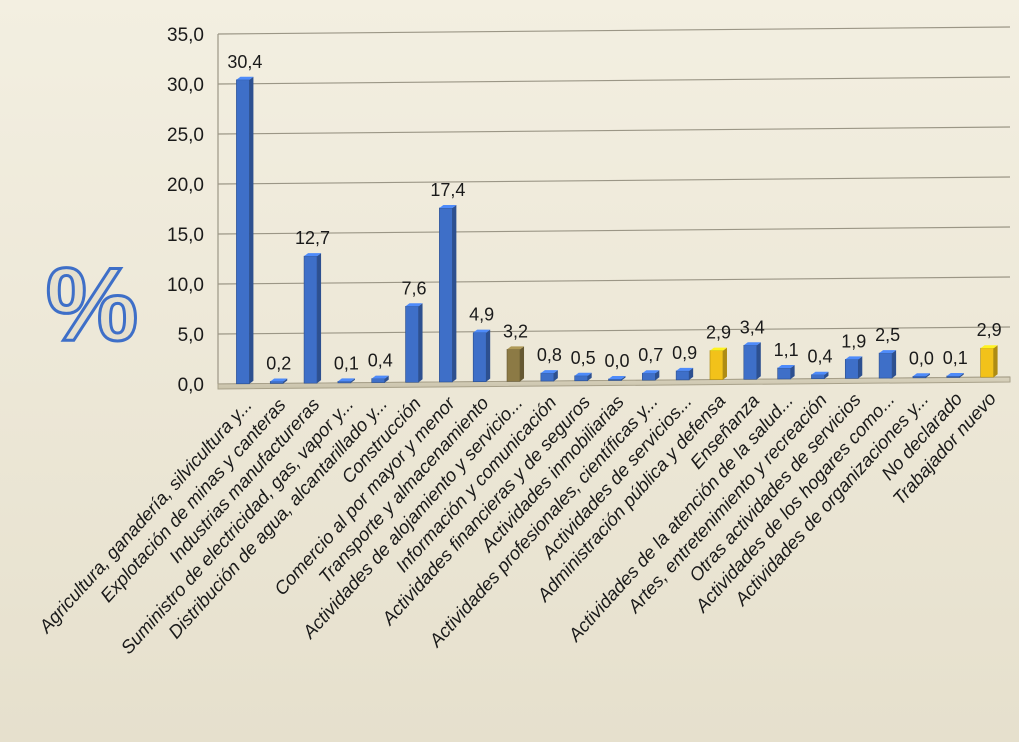 This screenshot has height=747, width=1019. What do you see at coordinates (185, 235) in the screenshot?
I see `y-tick-label: 15,0` at bounding box center [185, 235].